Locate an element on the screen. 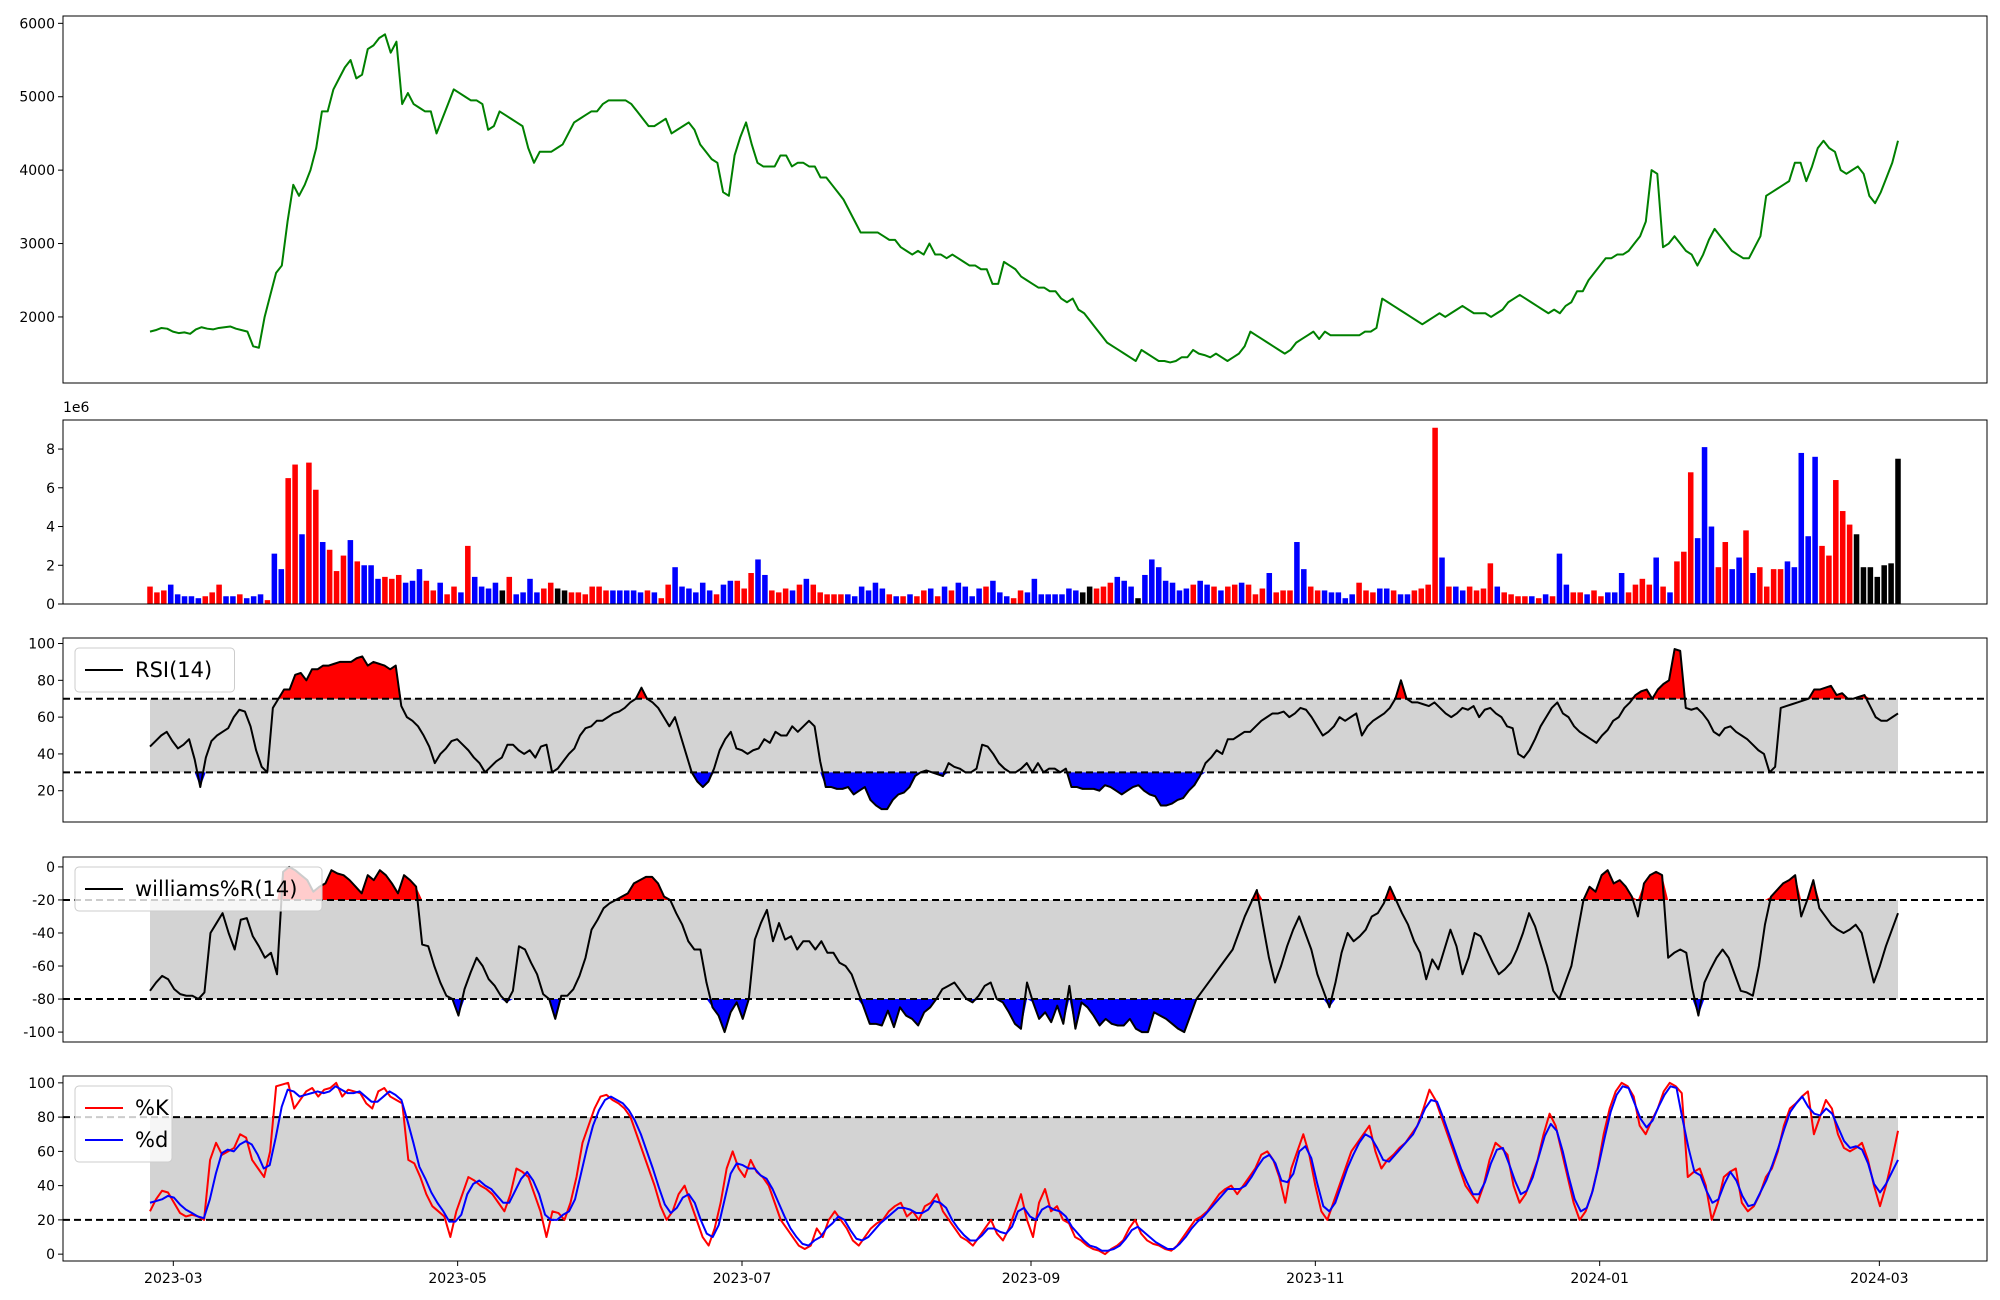 The width and height of the screenshot is (2000, 1300). volume-ytick-label: 0 is located at coordinates (50, 605).